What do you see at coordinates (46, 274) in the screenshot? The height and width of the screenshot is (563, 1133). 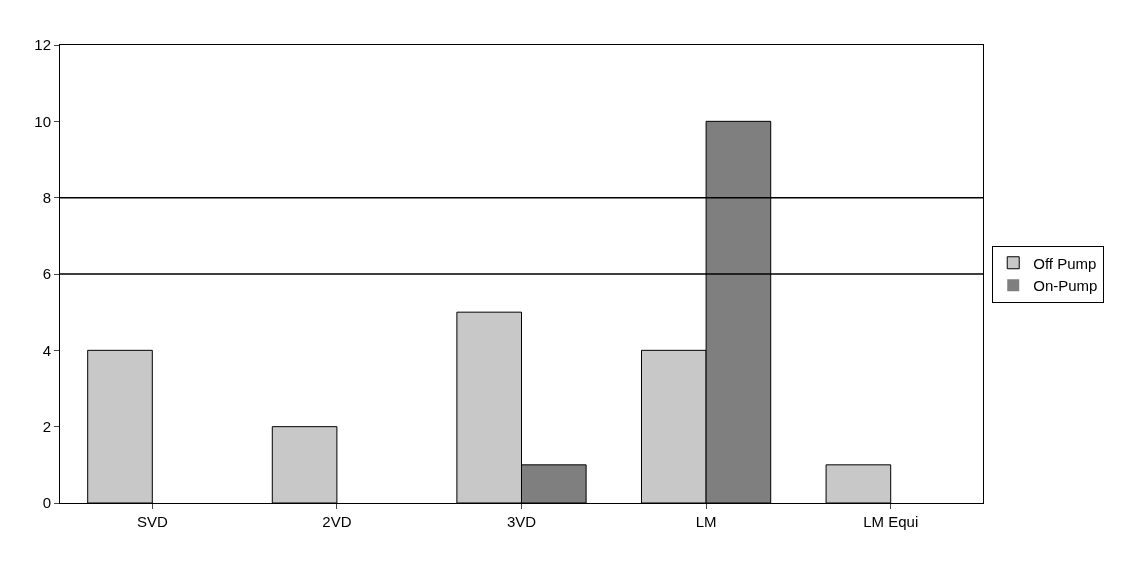 I see `y-tick-label: 6` at bounding box center [46, 274].